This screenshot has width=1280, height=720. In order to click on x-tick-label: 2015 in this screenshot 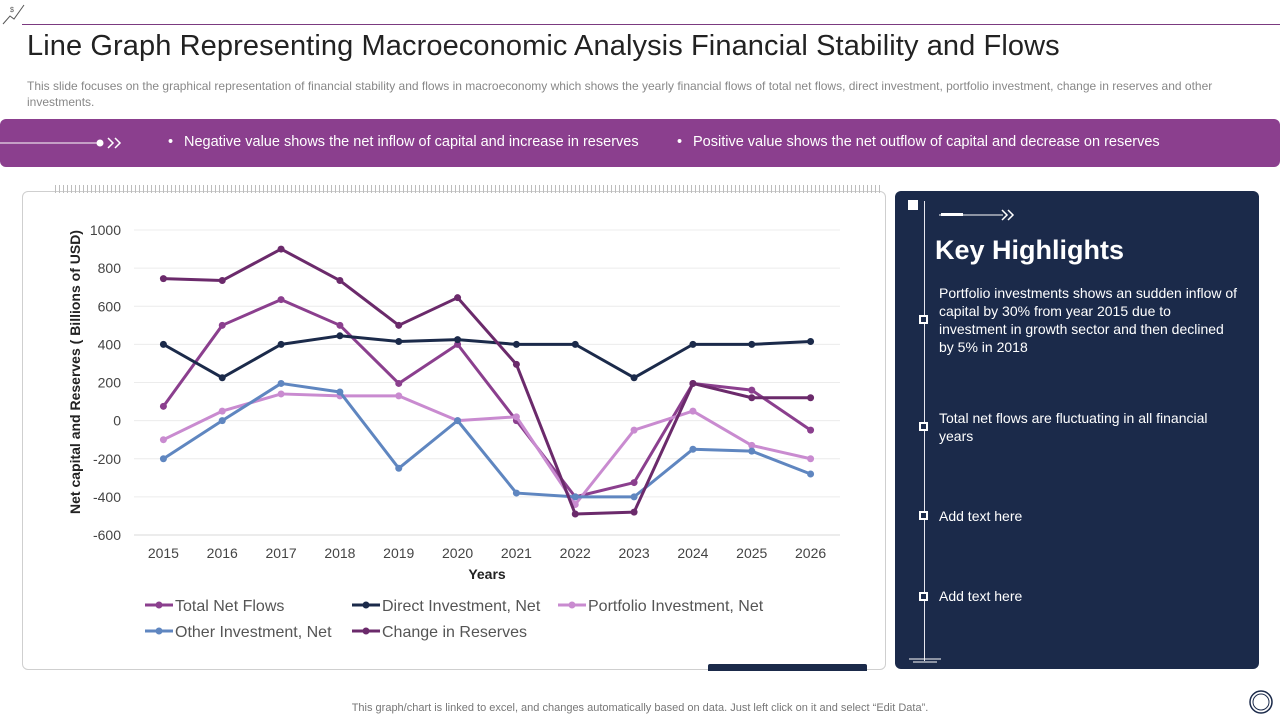, I will do `click(163, 553)`.